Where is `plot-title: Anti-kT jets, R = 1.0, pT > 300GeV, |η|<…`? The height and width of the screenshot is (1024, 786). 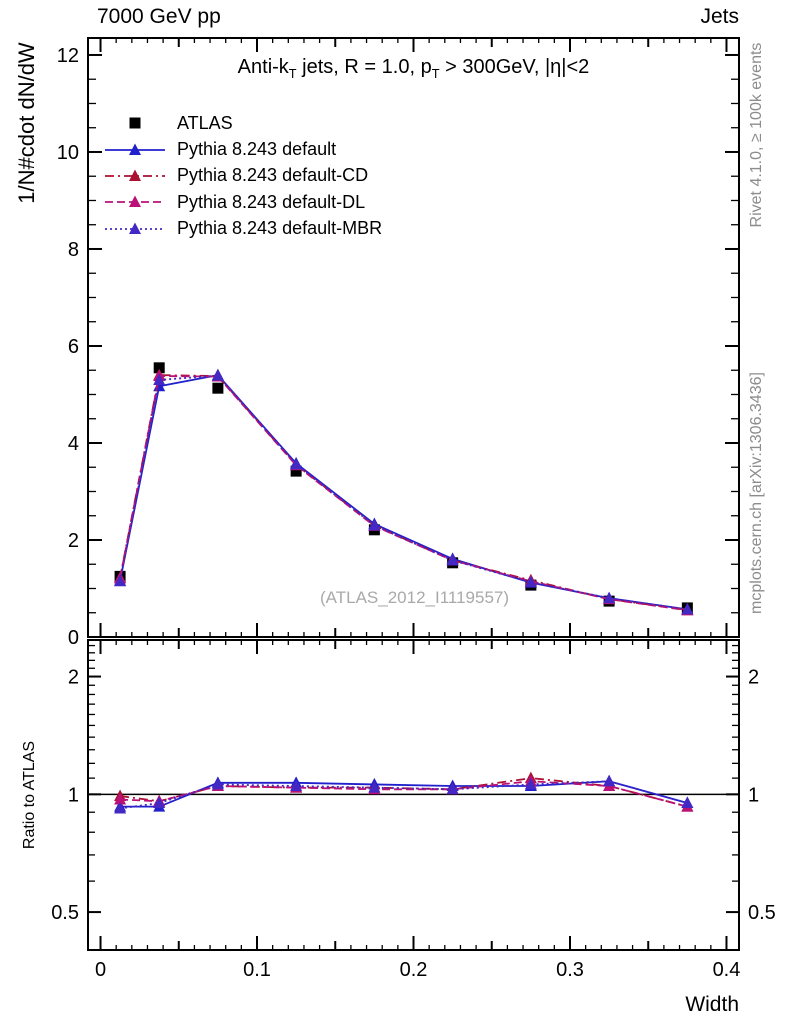
plot-title: Anti-kT jets, R = 1.0, pT > 300GeV, |η|<… is located at coordinates (413, 68).